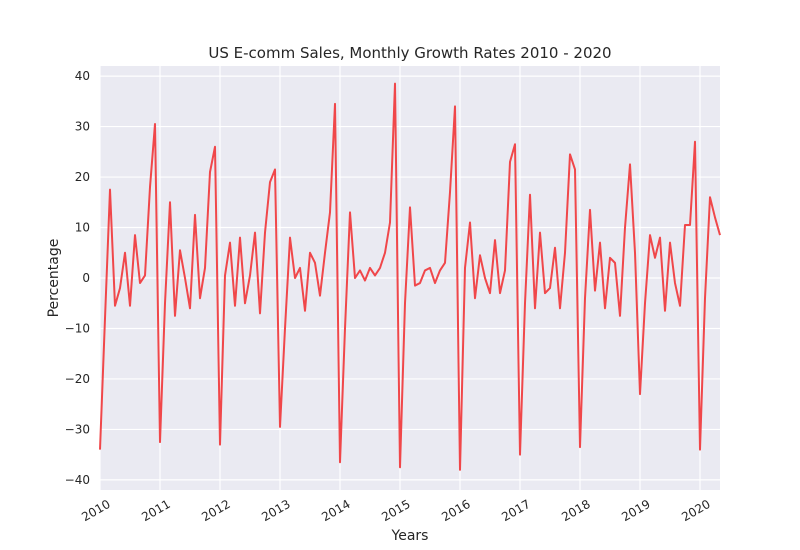 This screenshot has height=550, width=800. I want to click on y-tick-label: 40, so click(82, 76).